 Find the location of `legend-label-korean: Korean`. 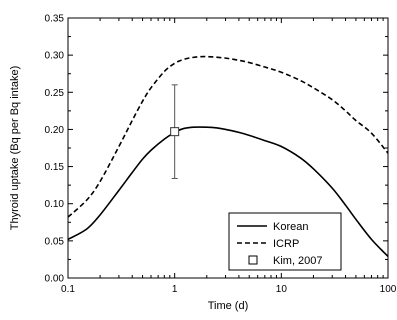

legend-label-korean: Korean is located at coordinates (290, 227).